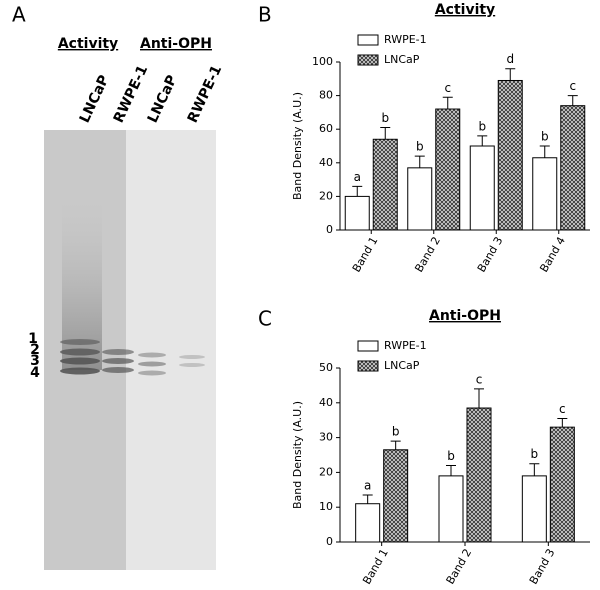 This screenshot has height=590, width=600. What do you see at coordinates (176, 44) in the screenshot?
I see `gel-header: Anti-OPH` at bounding box center [176, 44].